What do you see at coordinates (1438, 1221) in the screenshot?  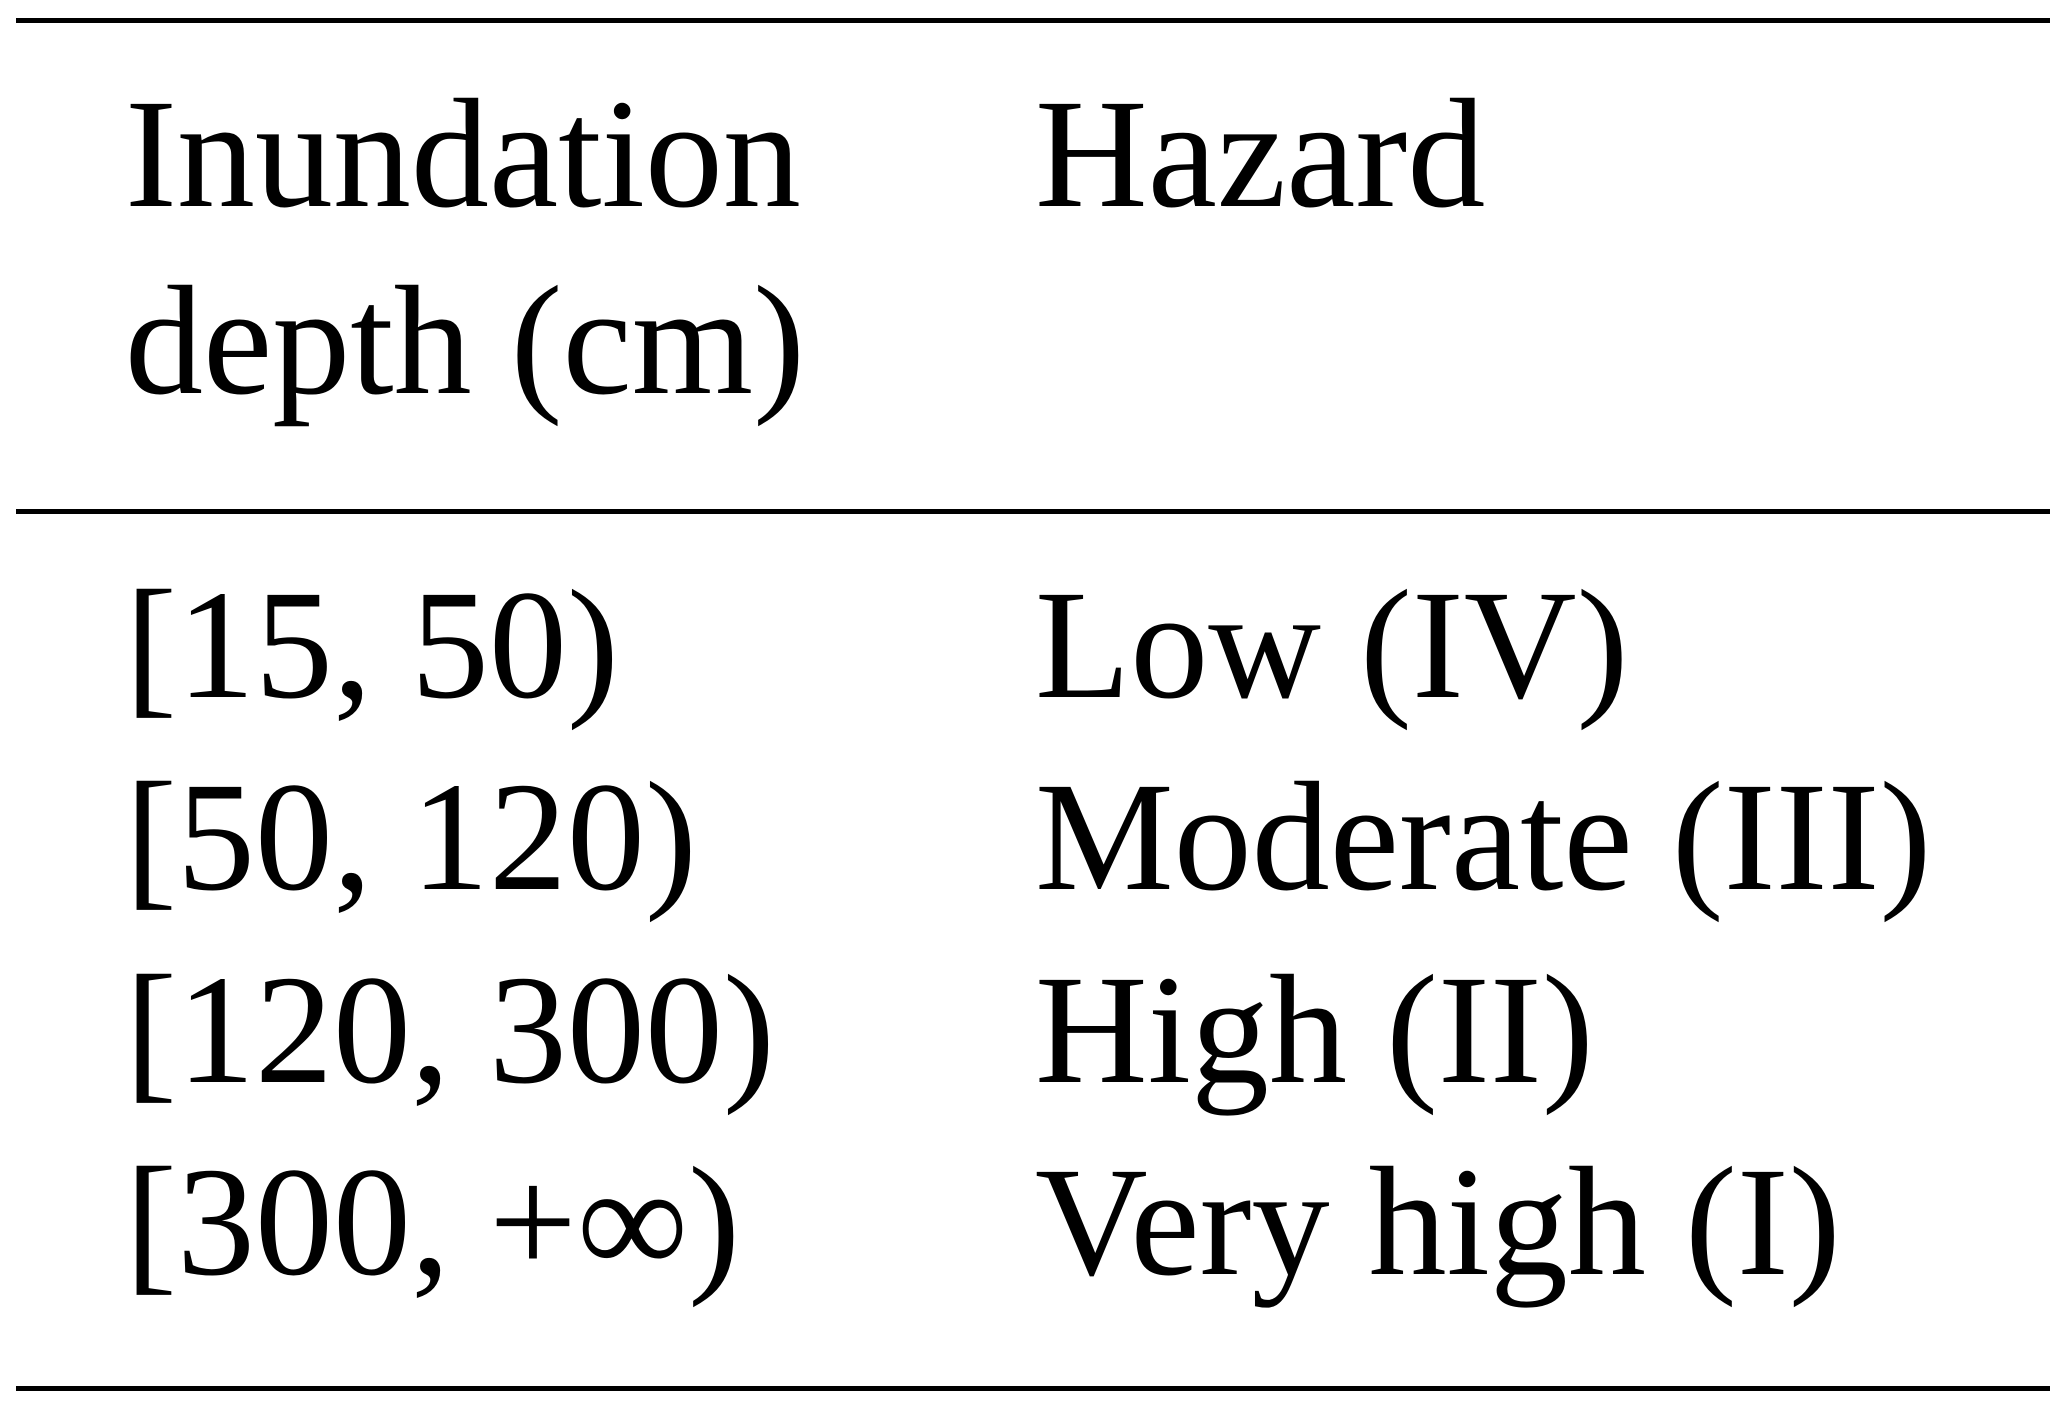 I see `table-cell: Very high (I)` at bounding box center [1438, 1221].